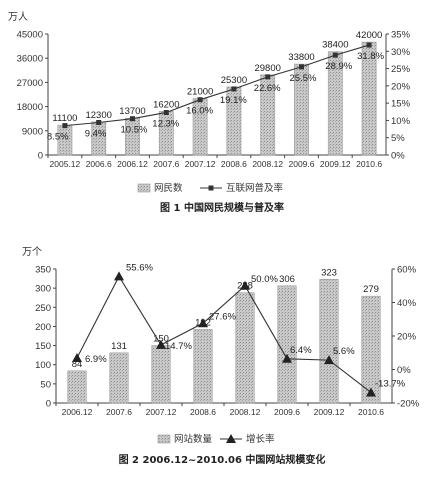 This screenshot has height=479, width=444. What do you see at coordinates (222, 316) in the screenshot?
I see `line-value-label: 27.6%` at bounding box center [222, 316].